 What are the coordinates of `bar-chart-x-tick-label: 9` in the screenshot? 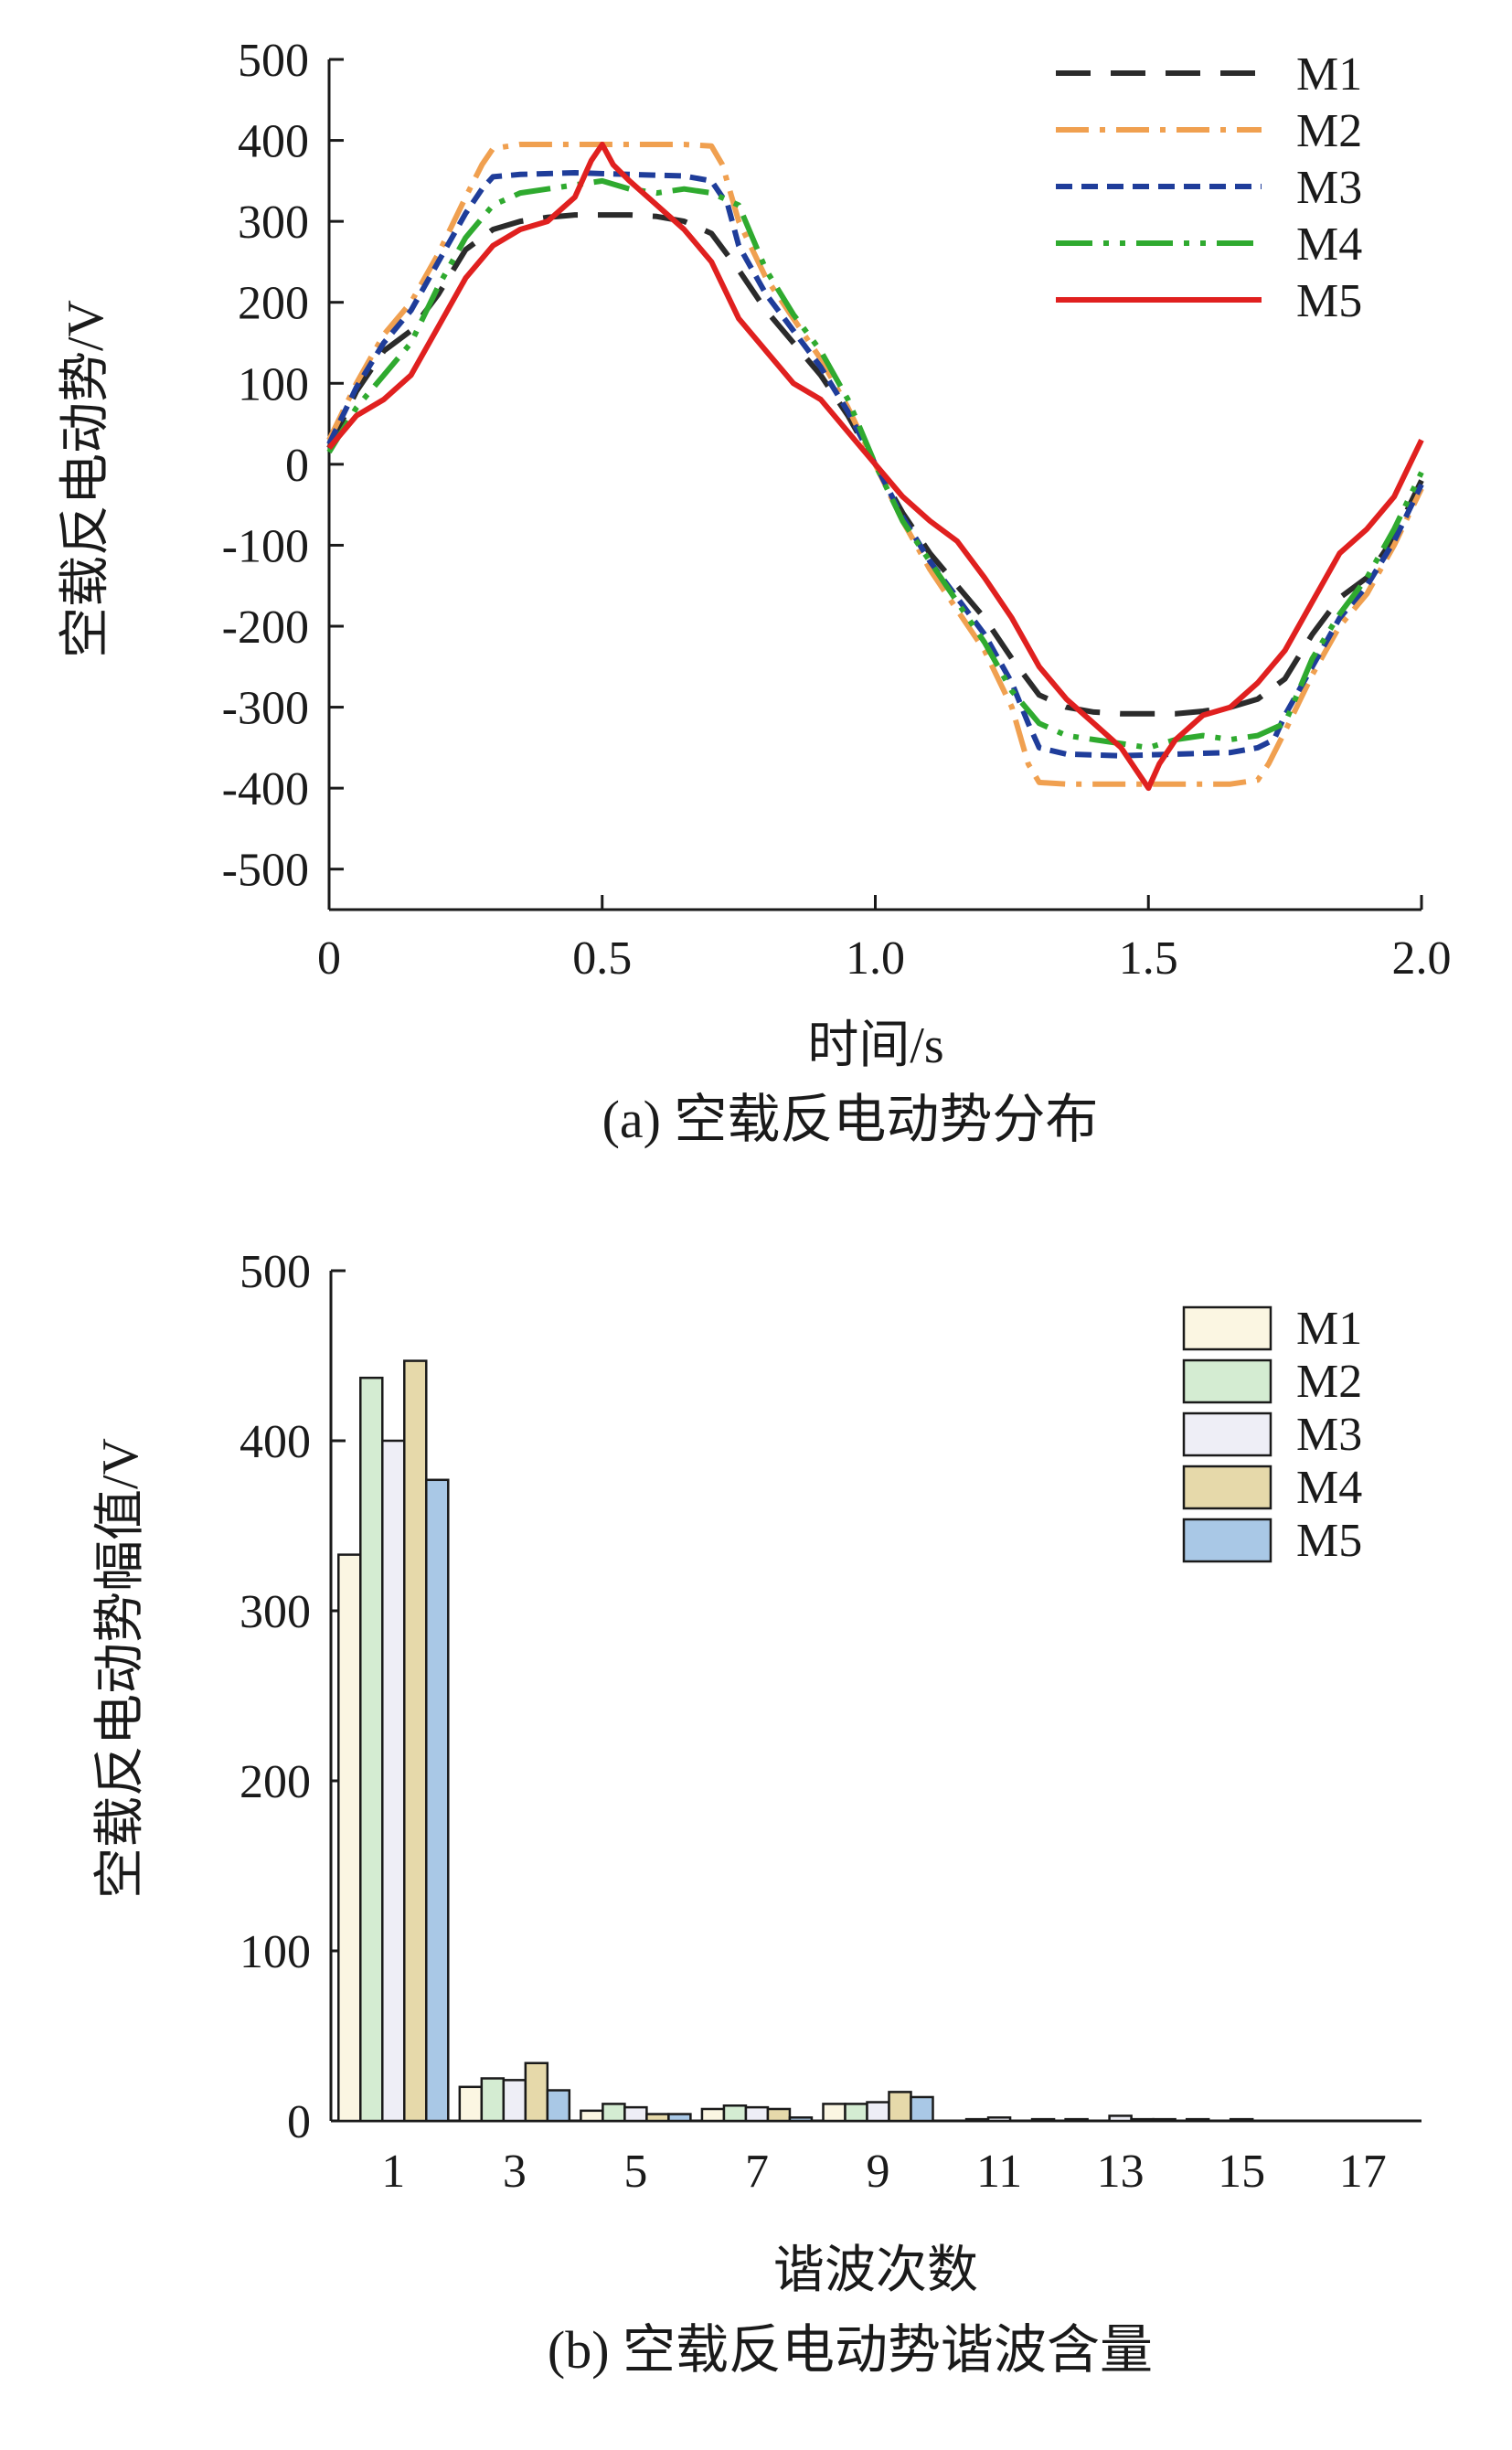 It's located at (878, 2172).